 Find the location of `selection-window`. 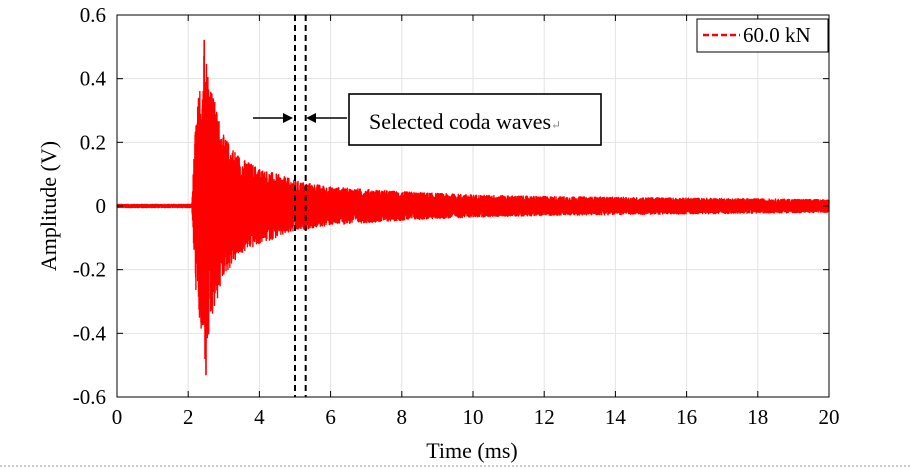

selection-window is located at coordinates (300, 206).